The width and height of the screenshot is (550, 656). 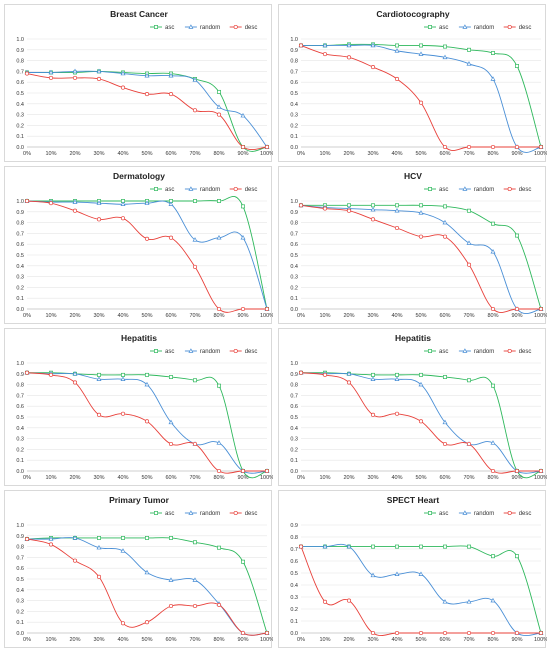 What do you see at coordinates (294, 407) in the screenshot?
I see `y-tick-label: 0.6` at bounding box center [294, 407].